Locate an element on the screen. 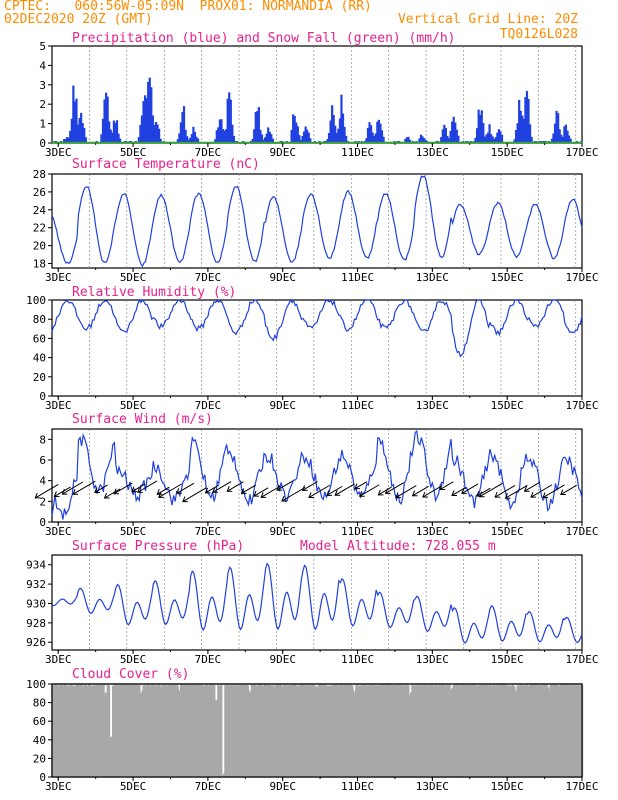 The width and height of the screenshot is (618, 800). y-tick-label: 80 is located at coordinates (39, 319).